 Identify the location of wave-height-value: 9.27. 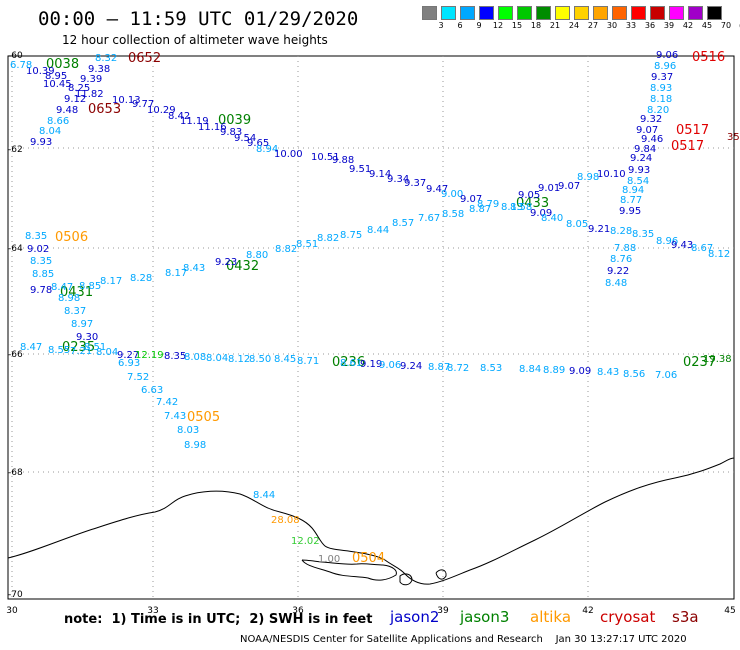
(128, 355).